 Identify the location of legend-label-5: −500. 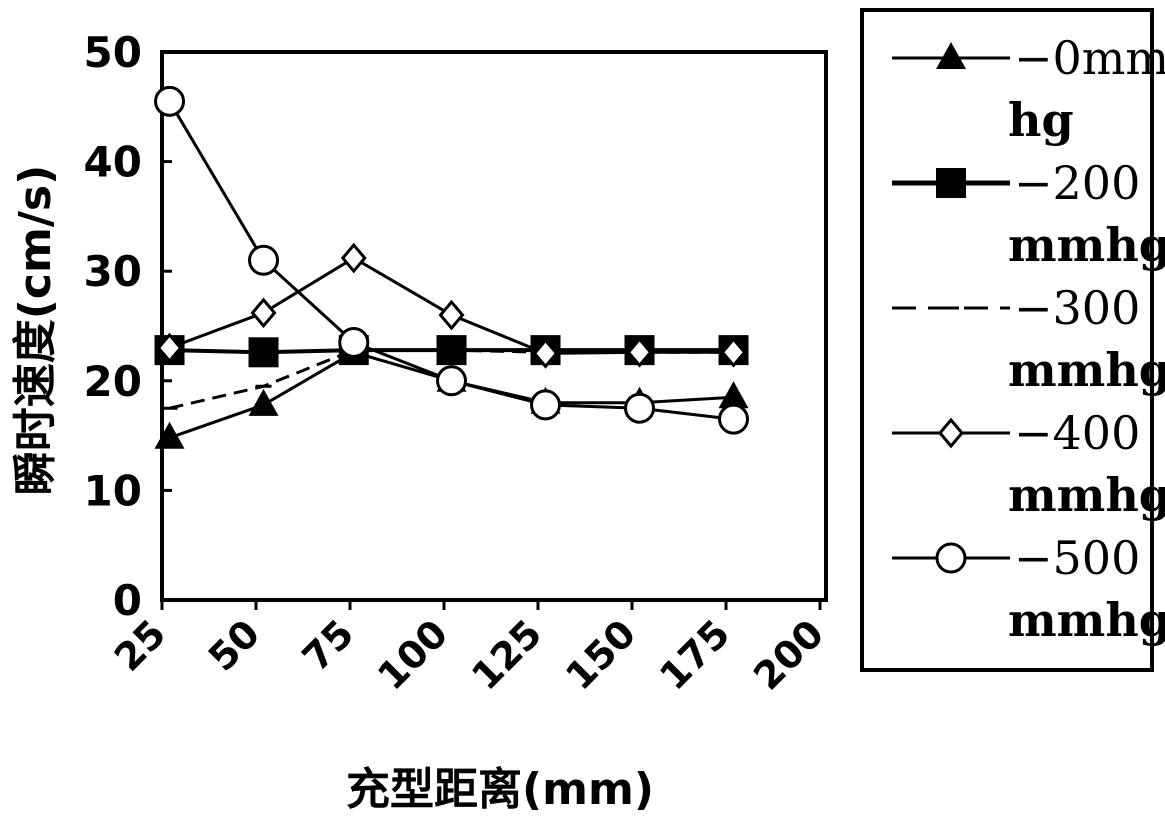
(1077, 558).